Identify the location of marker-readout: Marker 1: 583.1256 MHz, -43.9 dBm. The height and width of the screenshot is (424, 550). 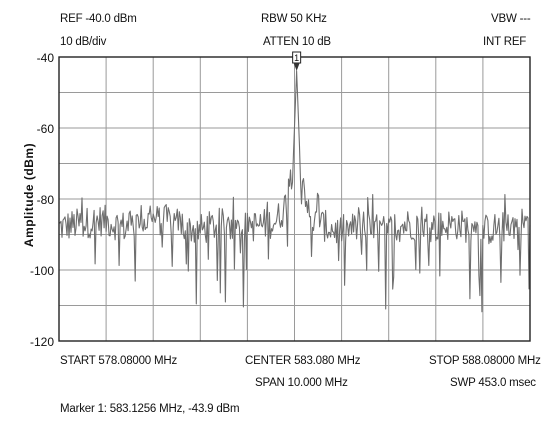
(150, 409).